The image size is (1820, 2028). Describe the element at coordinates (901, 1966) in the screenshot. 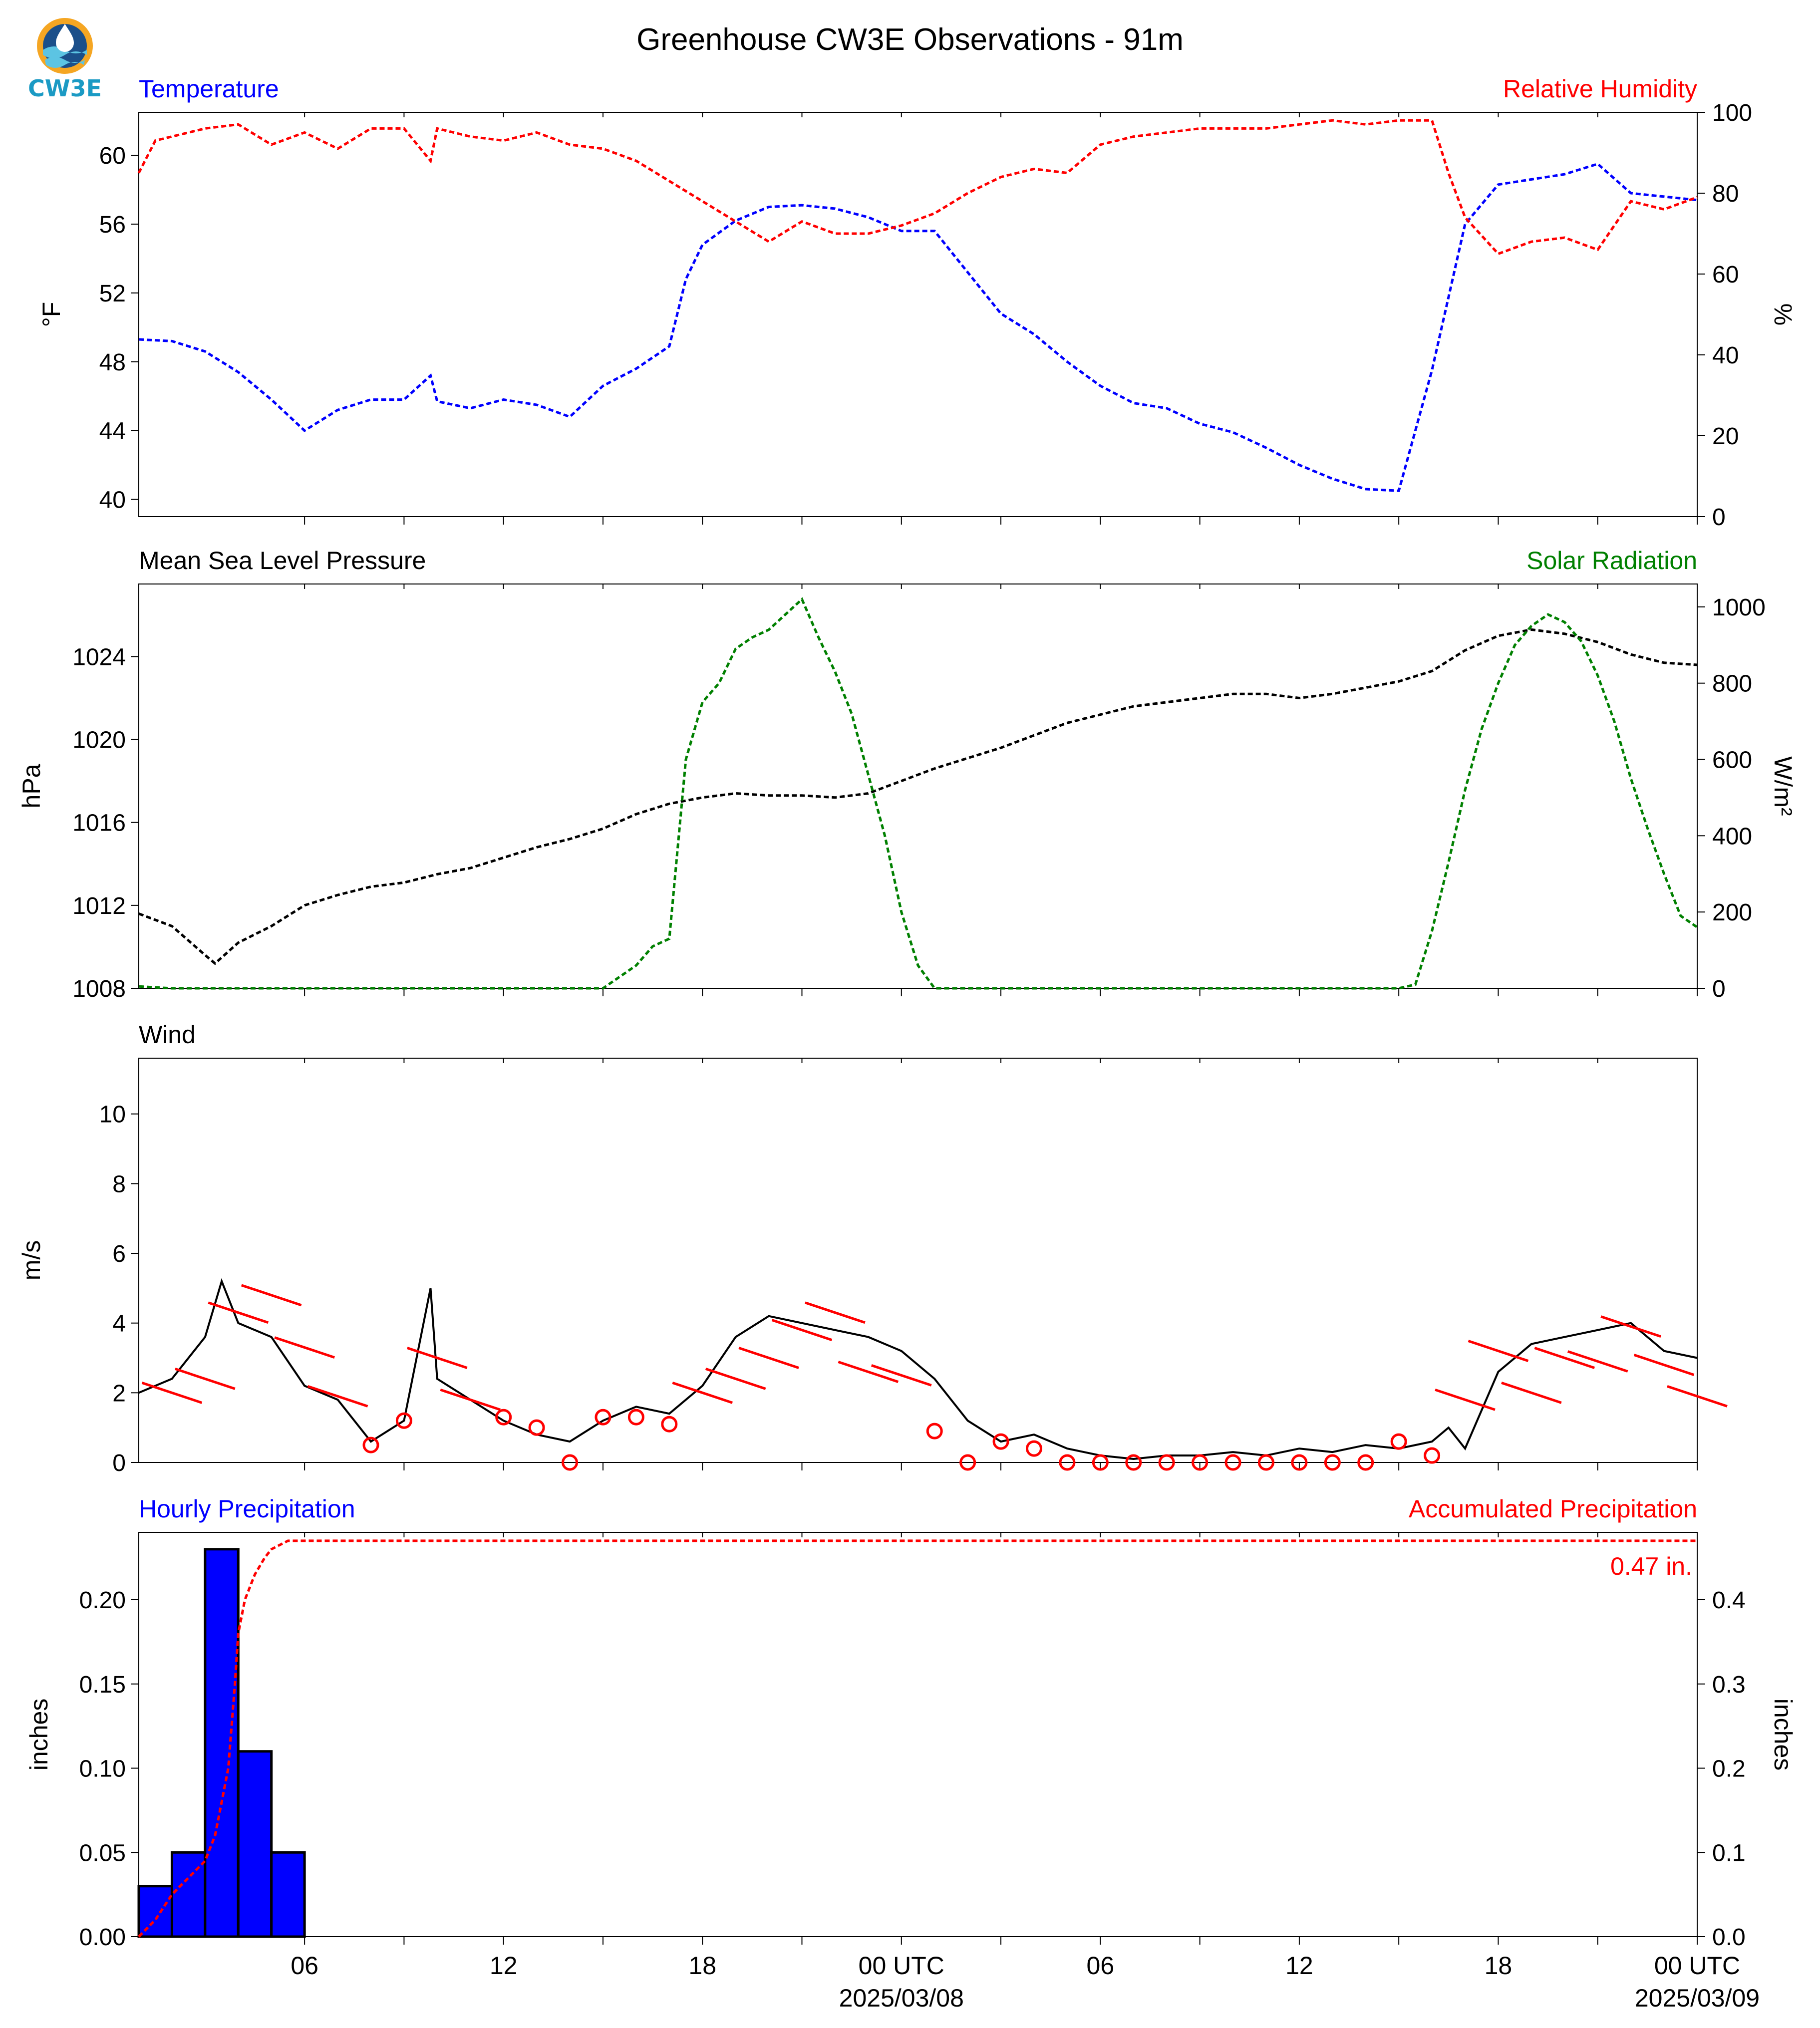

I see `x-tick-label: 00 UTC` at that location.